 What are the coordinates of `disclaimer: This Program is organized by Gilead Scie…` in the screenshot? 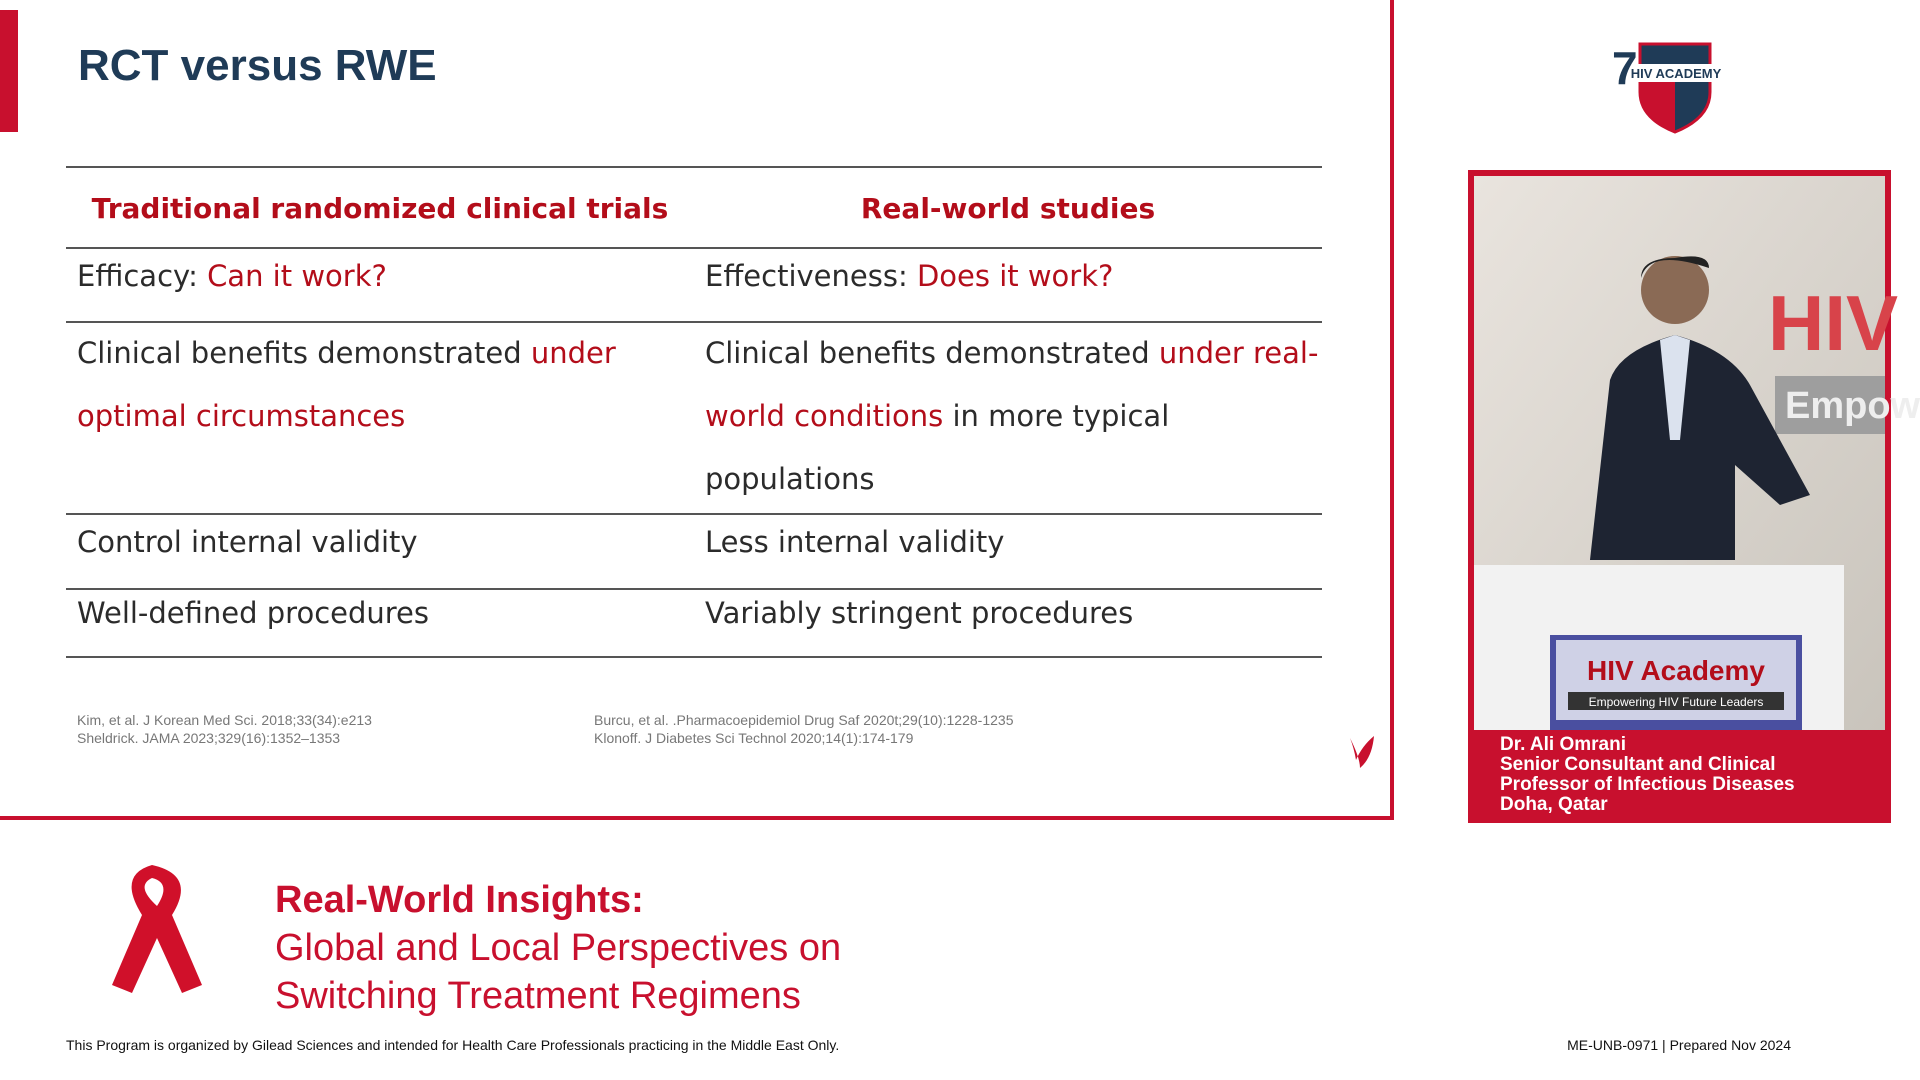 It's located at (452, 1045).